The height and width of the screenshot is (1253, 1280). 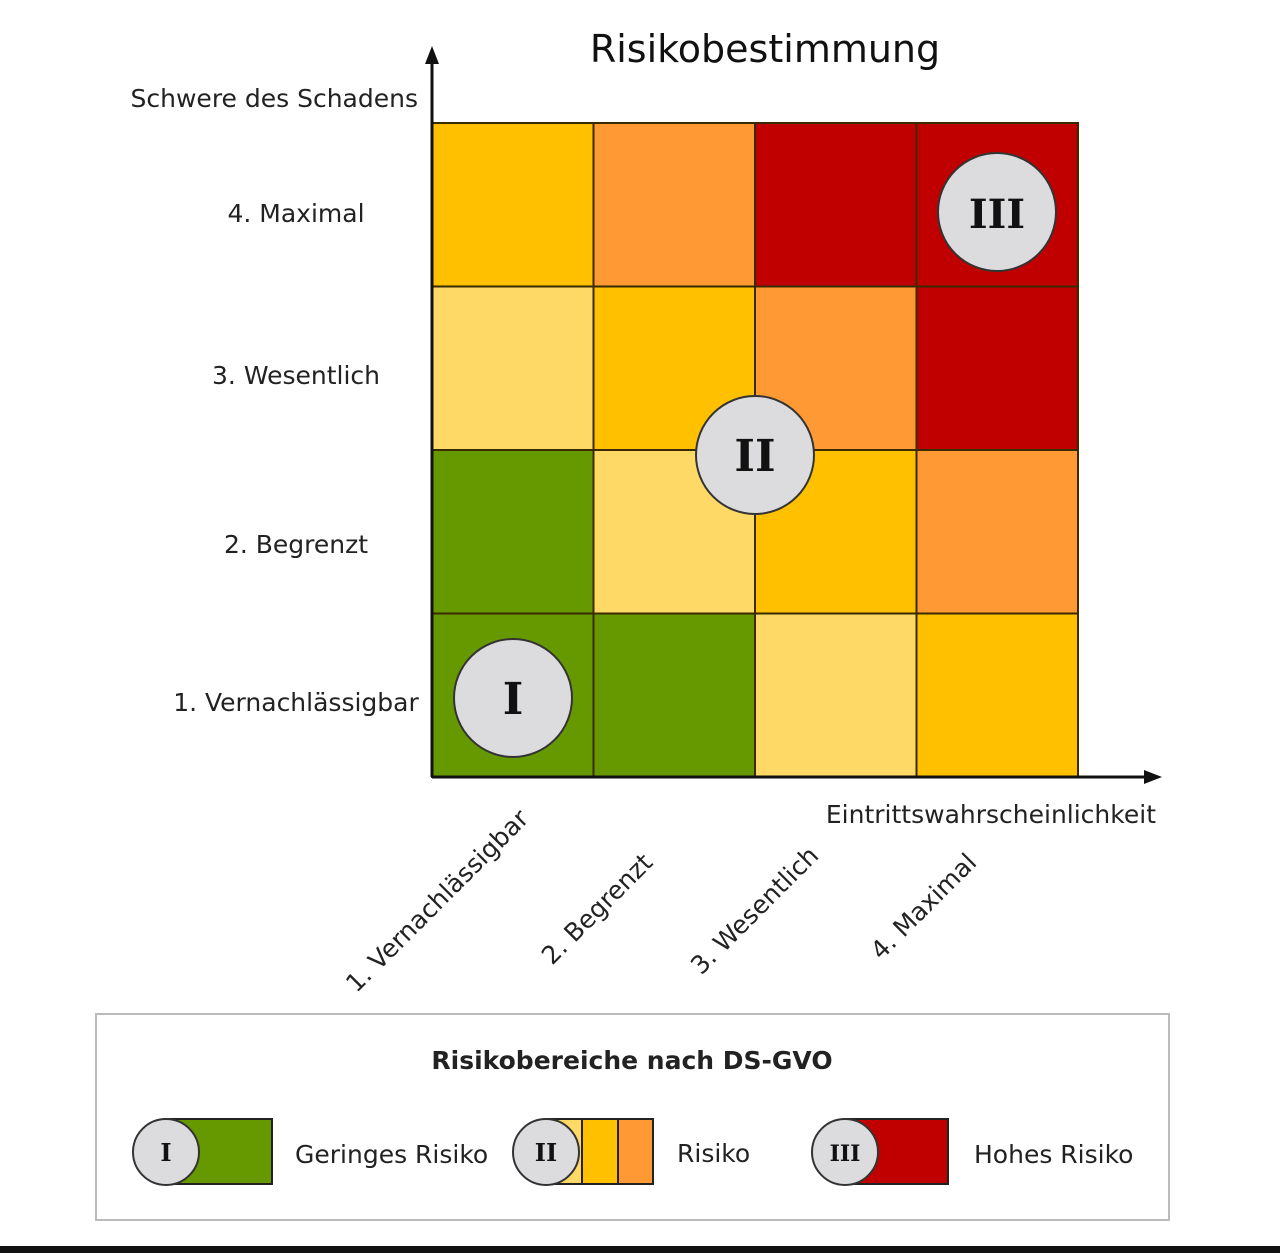 I want to click on matrix-cell-s2-p4, so click(x=997, y=532).